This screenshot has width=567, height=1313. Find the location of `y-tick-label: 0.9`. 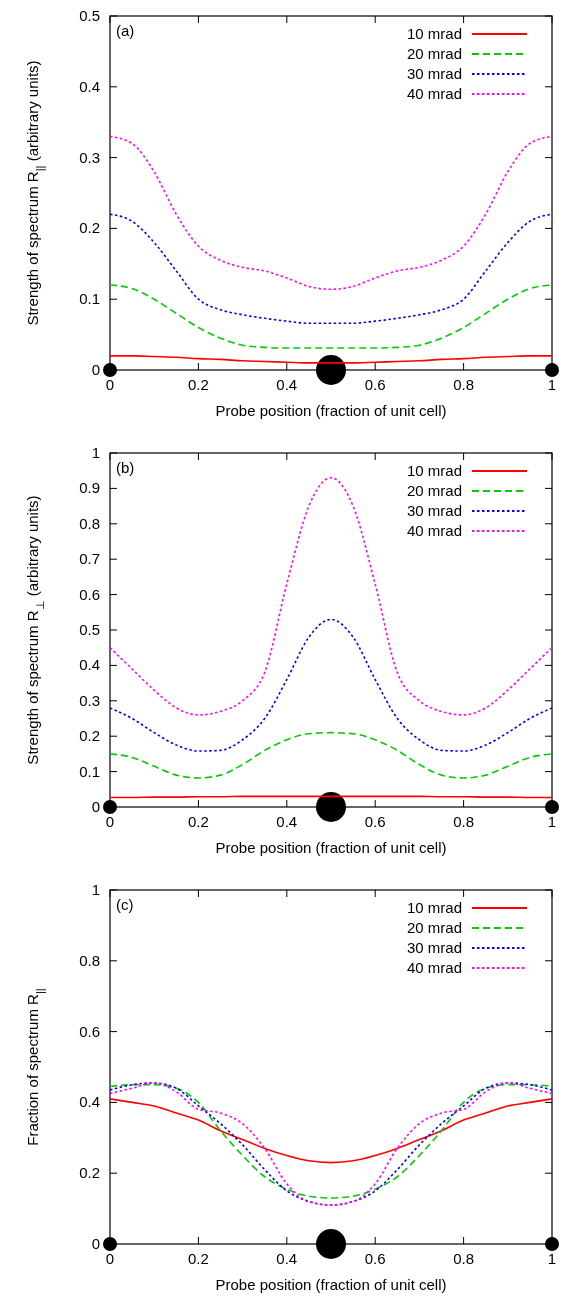

y-tick-label: 0.9 is located at coordinates (89, 488).